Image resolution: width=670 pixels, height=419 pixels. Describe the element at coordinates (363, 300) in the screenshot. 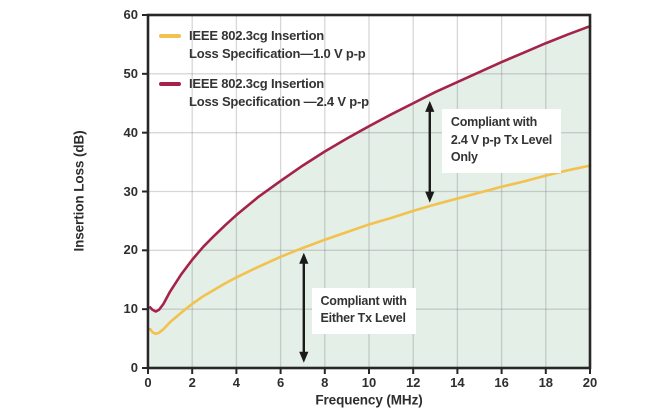

I see `annotation-either-line1: Compliant with` at that location.